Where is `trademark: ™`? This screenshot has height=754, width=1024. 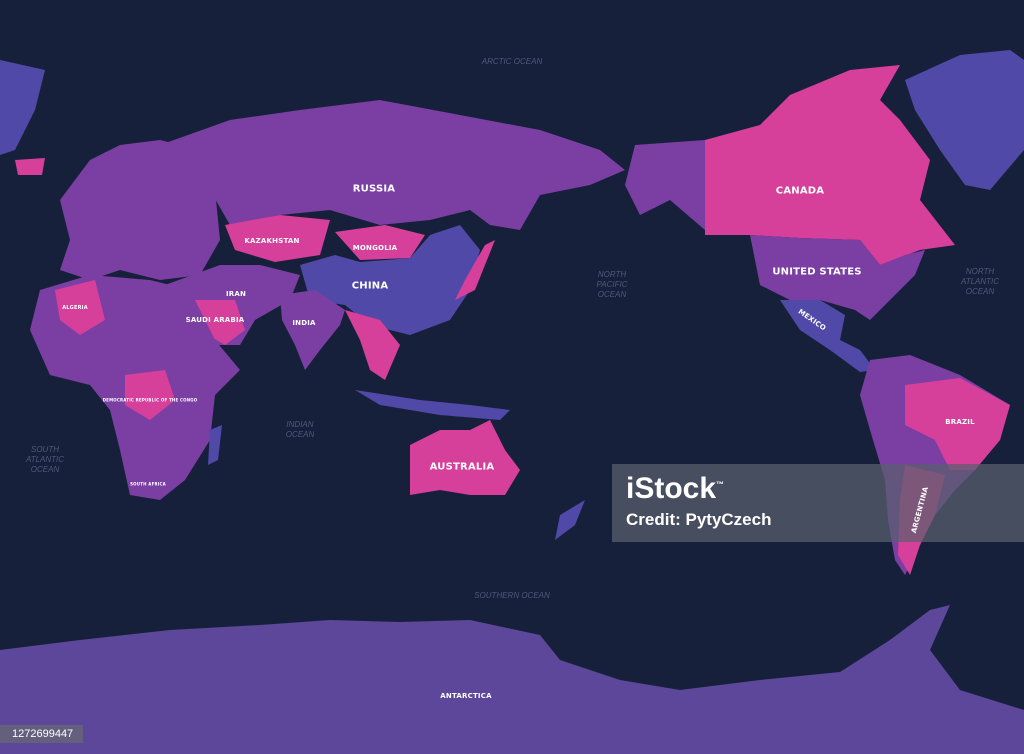
trademark: ™ is located at coordinates (720, 484).